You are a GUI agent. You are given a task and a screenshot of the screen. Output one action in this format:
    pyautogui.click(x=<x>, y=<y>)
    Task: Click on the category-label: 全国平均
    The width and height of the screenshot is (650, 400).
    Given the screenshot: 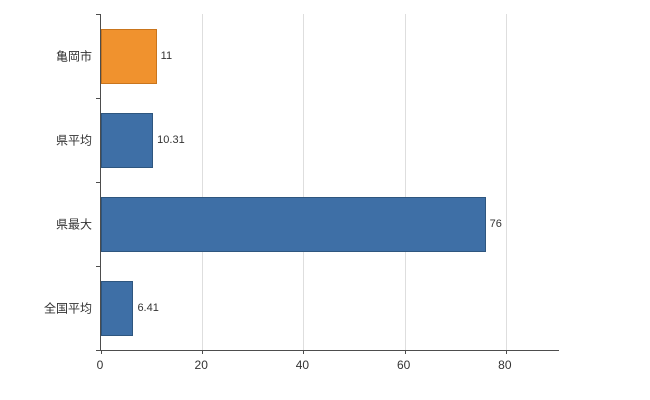 What is the action you would take?
    pyautogui.click(x=67, y=308)
    